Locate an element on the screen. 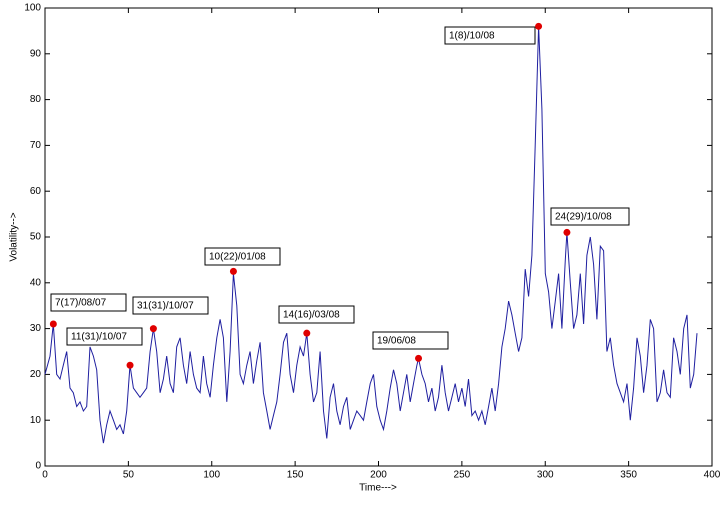  x-tick-label: 250 is located at coordinates (462, 475).